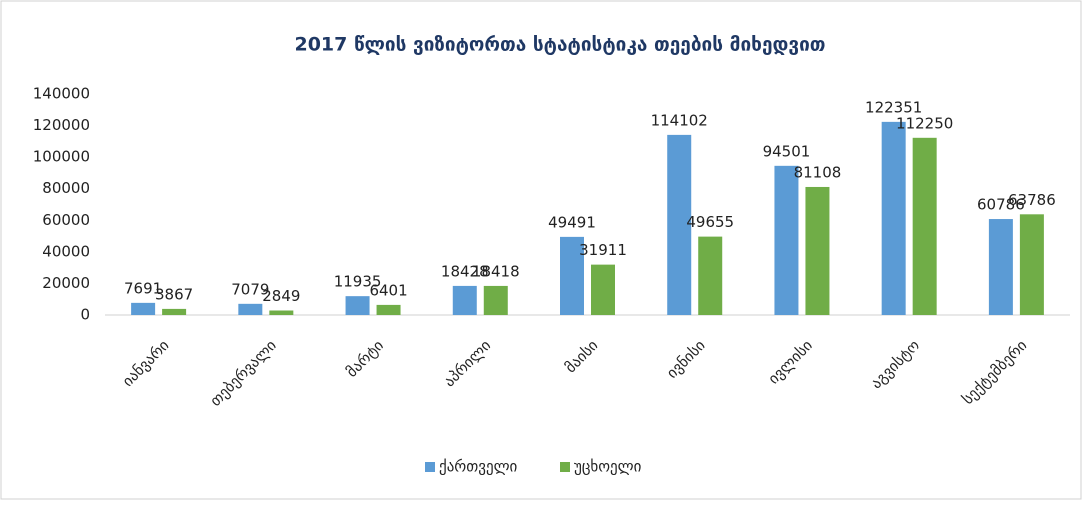 Image resolution: width=1083 pixels, height=505 pixels. Describe the element at coordinates (679, 120) in the screenshot. I see `data-label: 114102` at that location.